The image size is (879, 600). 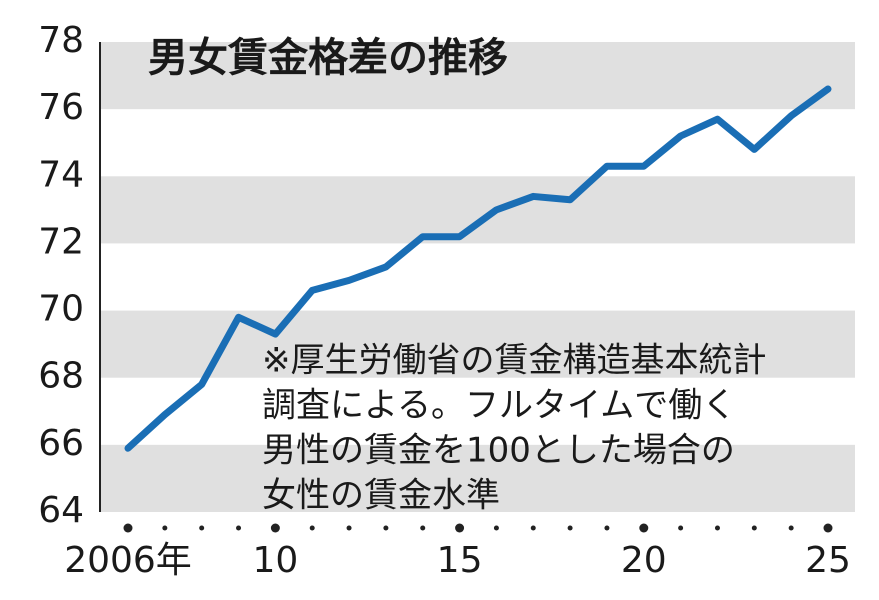 I want to click on y-tick-label: 74, so click(x=61, y=174).